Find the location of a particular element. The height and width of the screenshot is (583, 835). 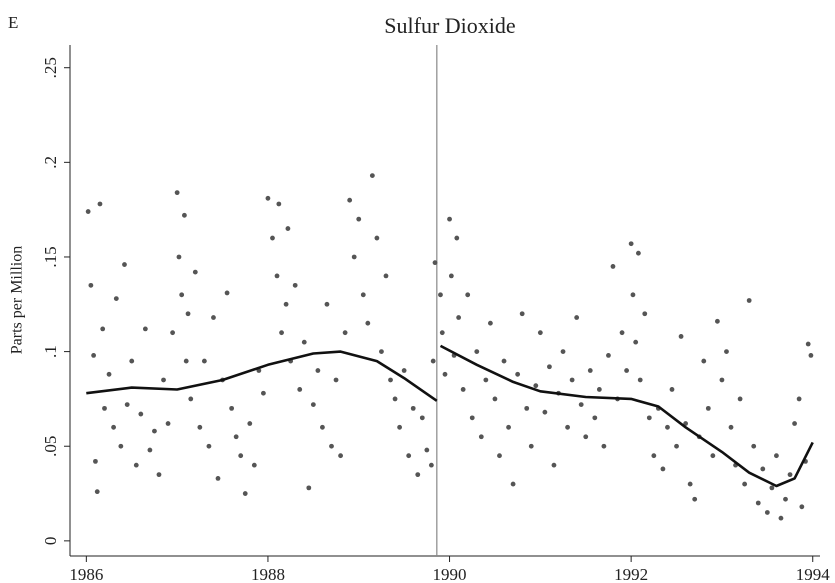

x-tick-label: 1992 is located at coordinates (631, 574).